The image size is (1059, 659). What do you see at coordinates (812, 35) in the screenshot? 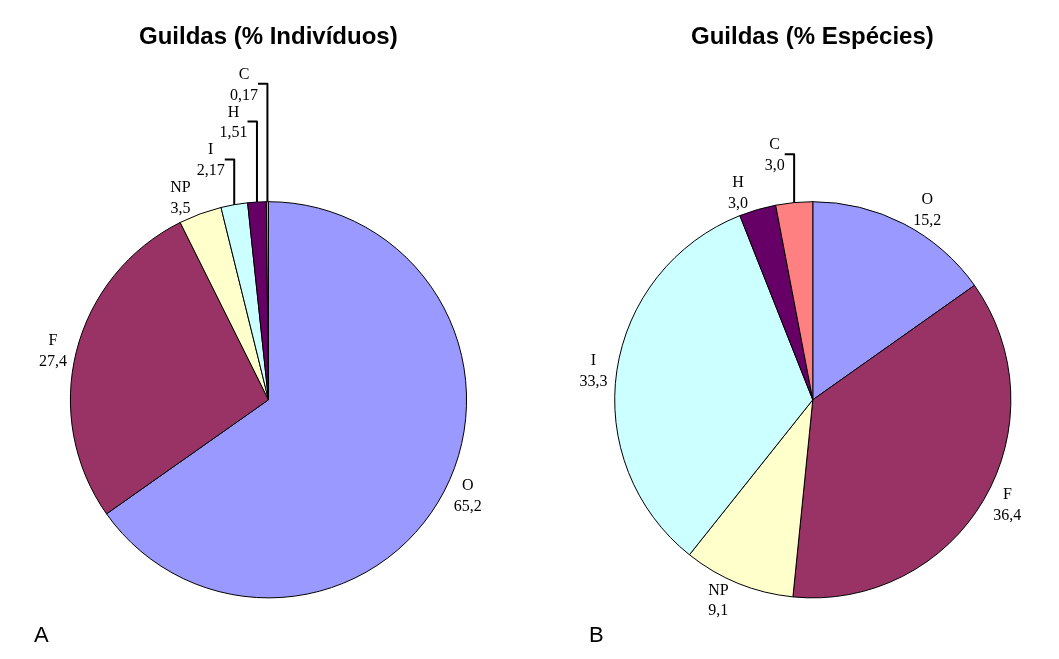
I see `chart-title: Guildas (% Espécies)` at bounding box center [812, 35].